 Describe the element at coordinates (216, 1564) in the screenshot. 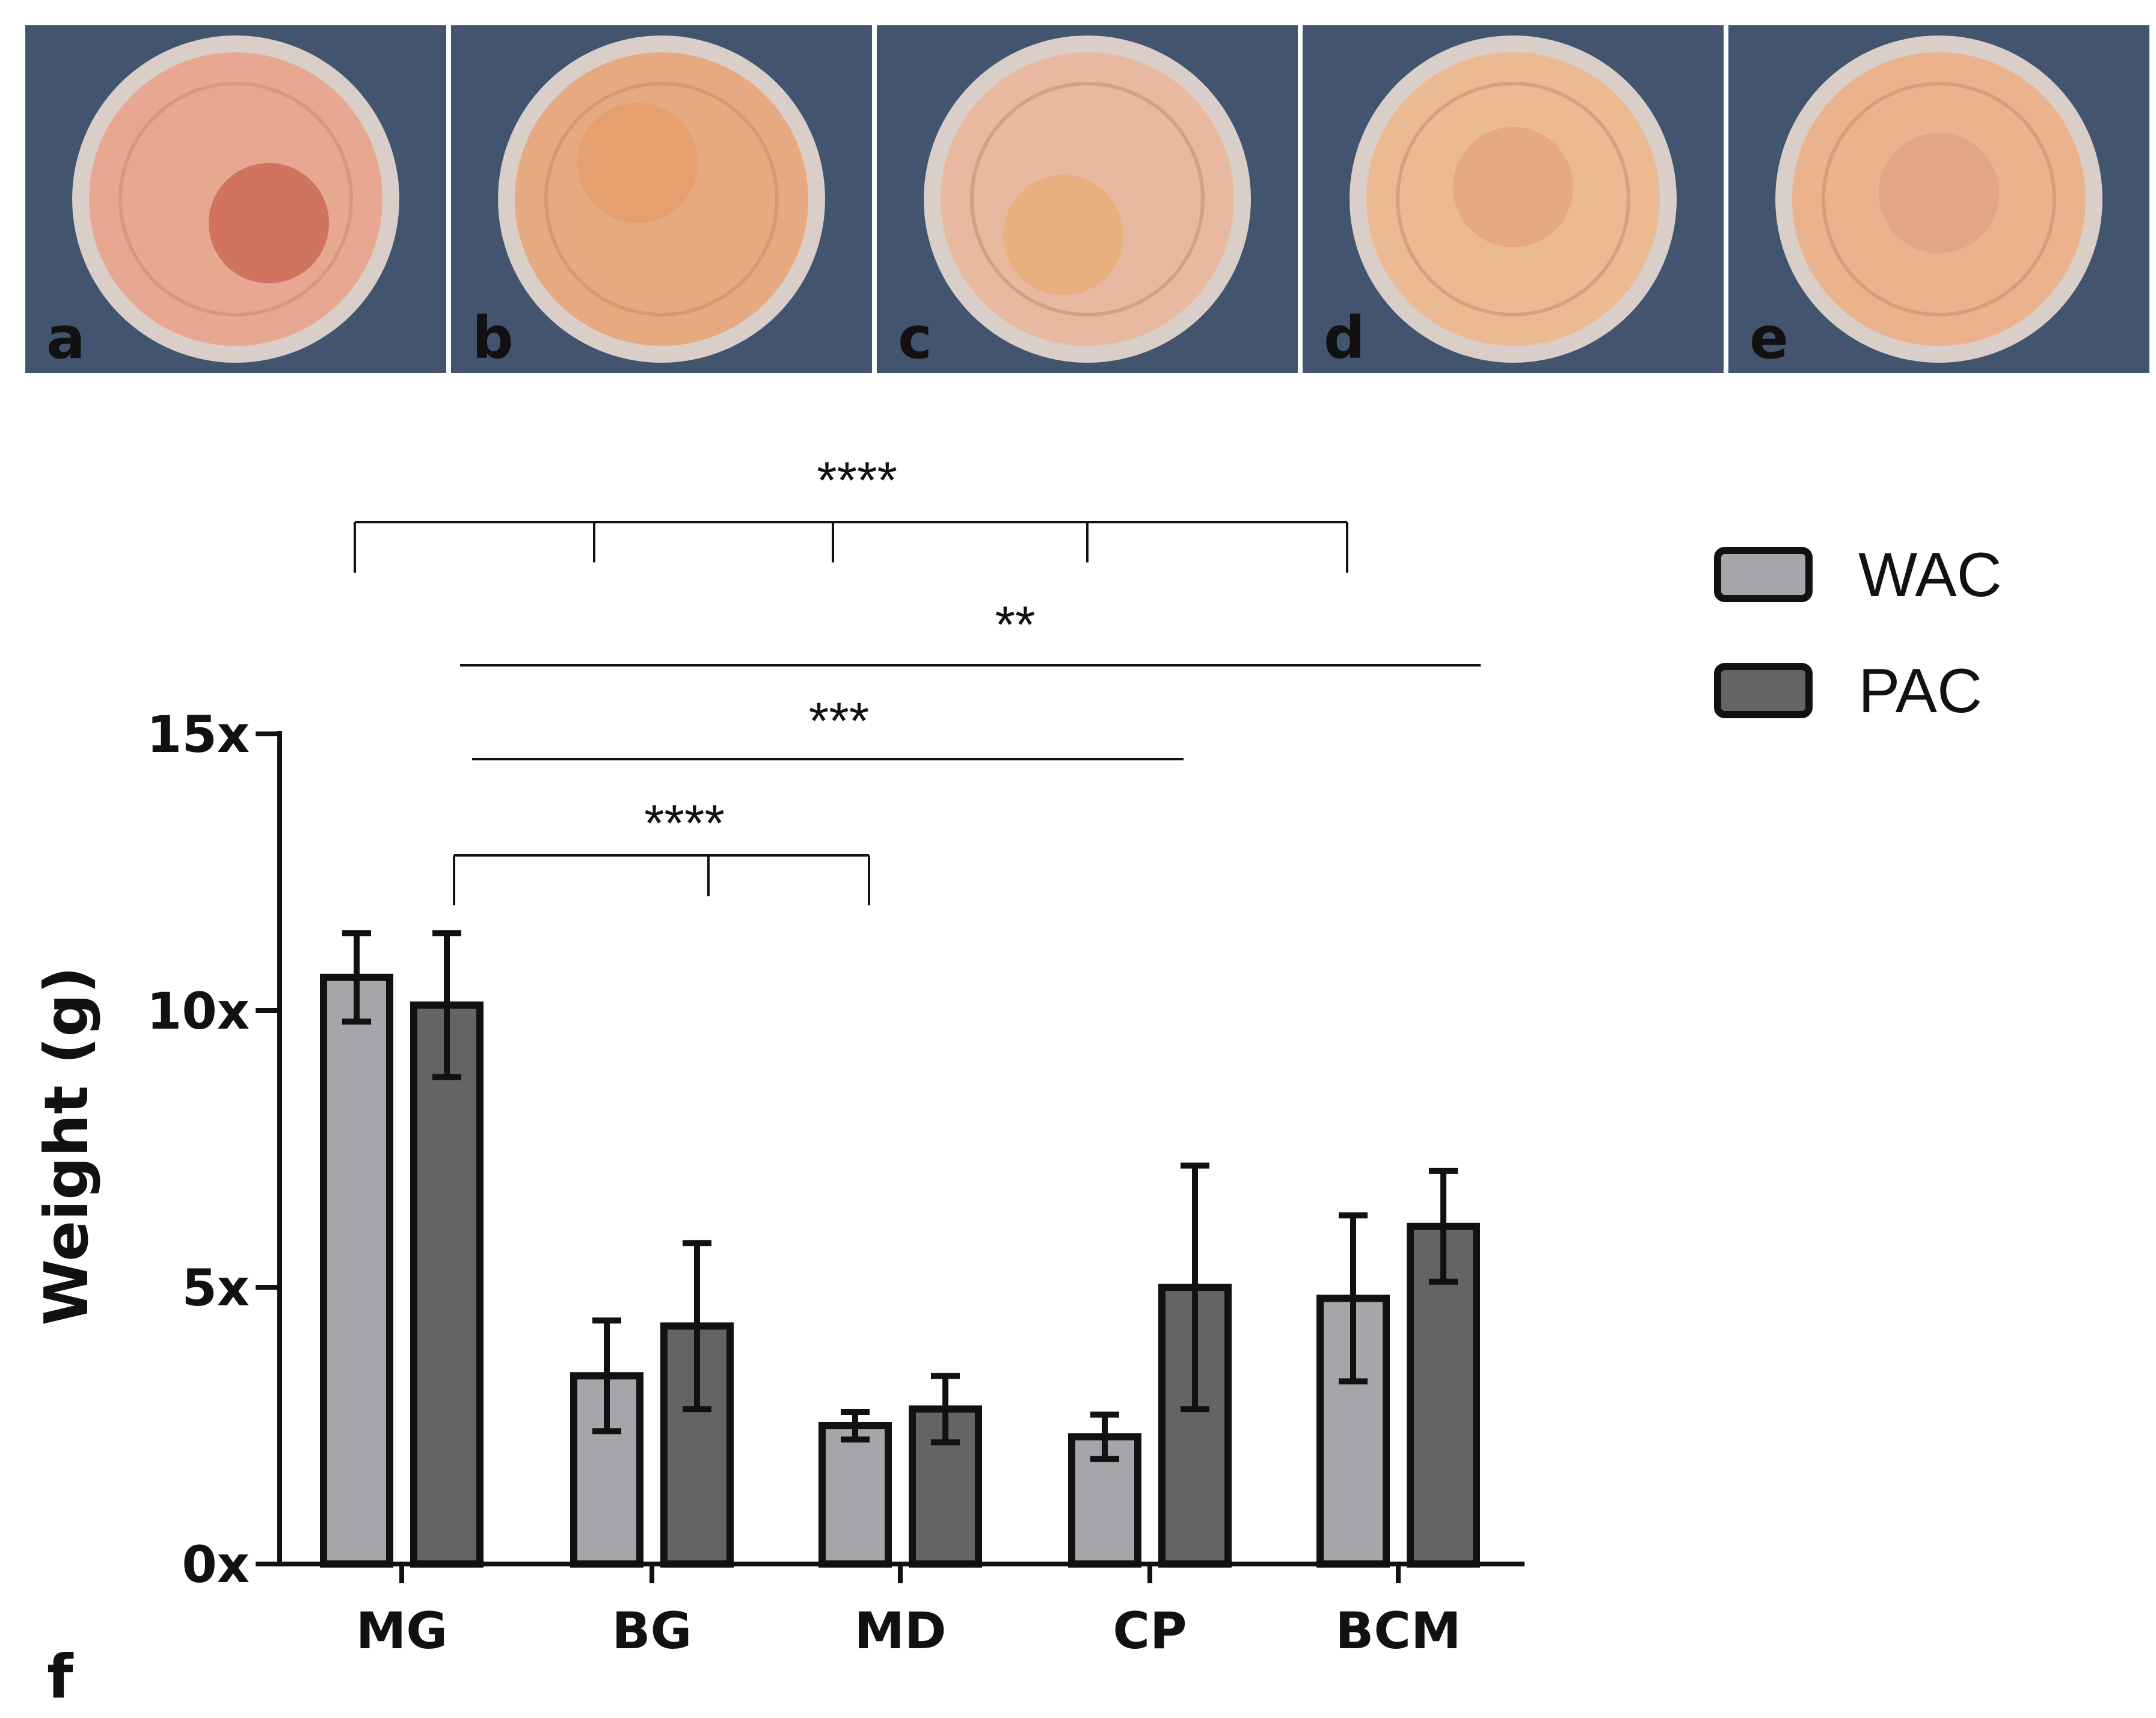

I see `y-tick-label: 0x` at that location.